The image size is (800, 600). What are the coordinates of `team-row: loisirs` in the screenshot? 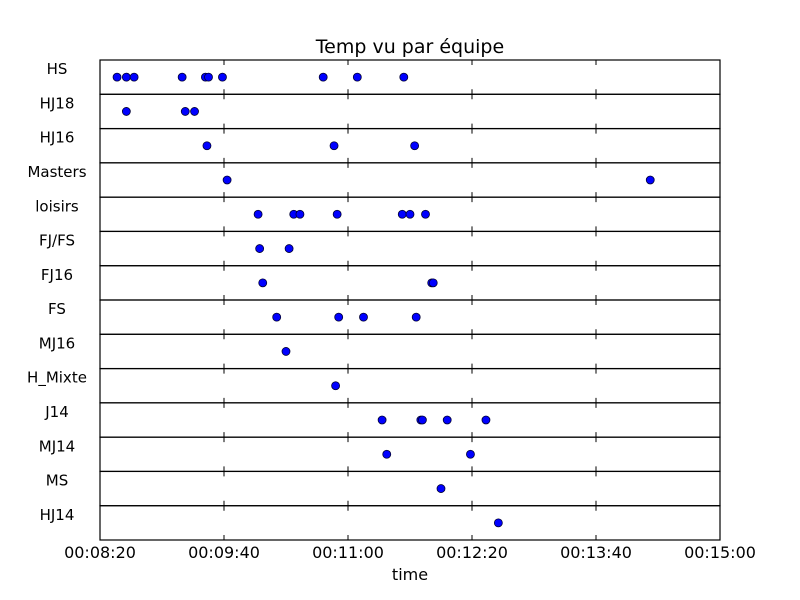 It's located at (378, 214).